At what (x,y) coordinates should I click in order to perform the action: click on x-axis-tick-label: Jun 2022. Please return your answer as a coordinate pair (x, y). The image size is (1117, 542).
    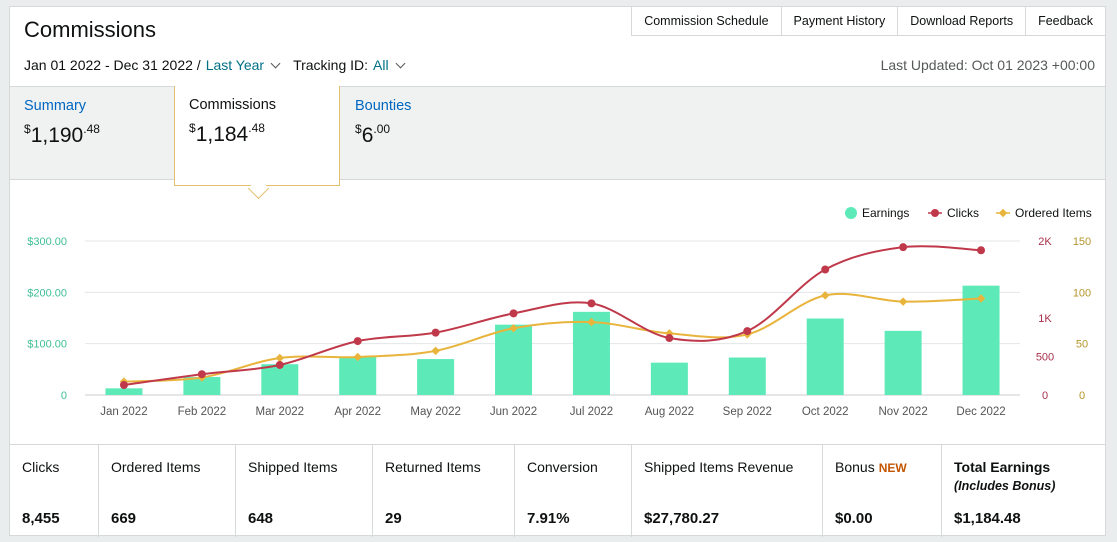
    Looking at the image, I should click on (513, 412).